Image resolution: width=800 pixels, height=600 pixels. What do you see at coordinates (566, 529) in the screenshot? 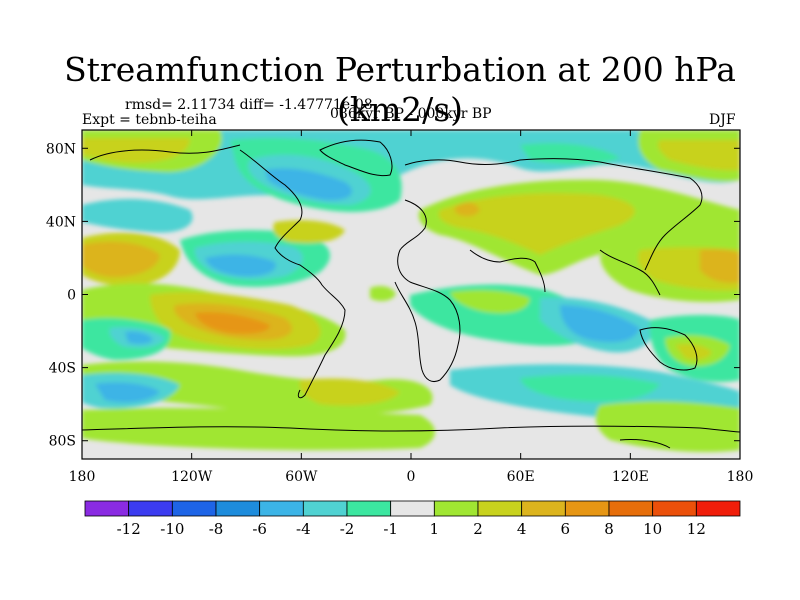
I see `colorbar-label: 6` at bounding box center [566, 529].